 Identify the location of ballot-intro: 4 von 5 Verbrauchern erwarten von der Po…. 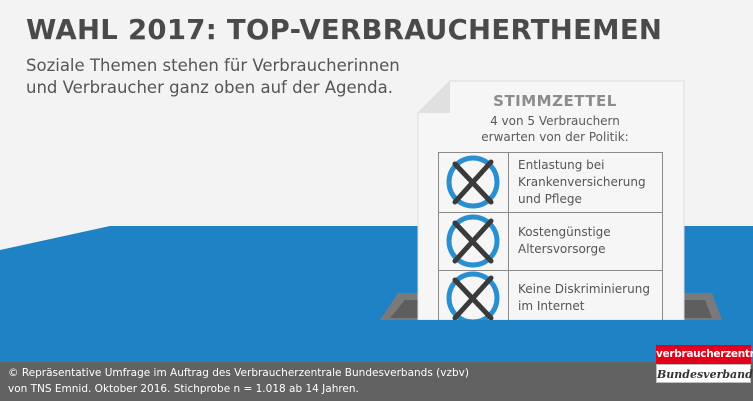
(555, 129).